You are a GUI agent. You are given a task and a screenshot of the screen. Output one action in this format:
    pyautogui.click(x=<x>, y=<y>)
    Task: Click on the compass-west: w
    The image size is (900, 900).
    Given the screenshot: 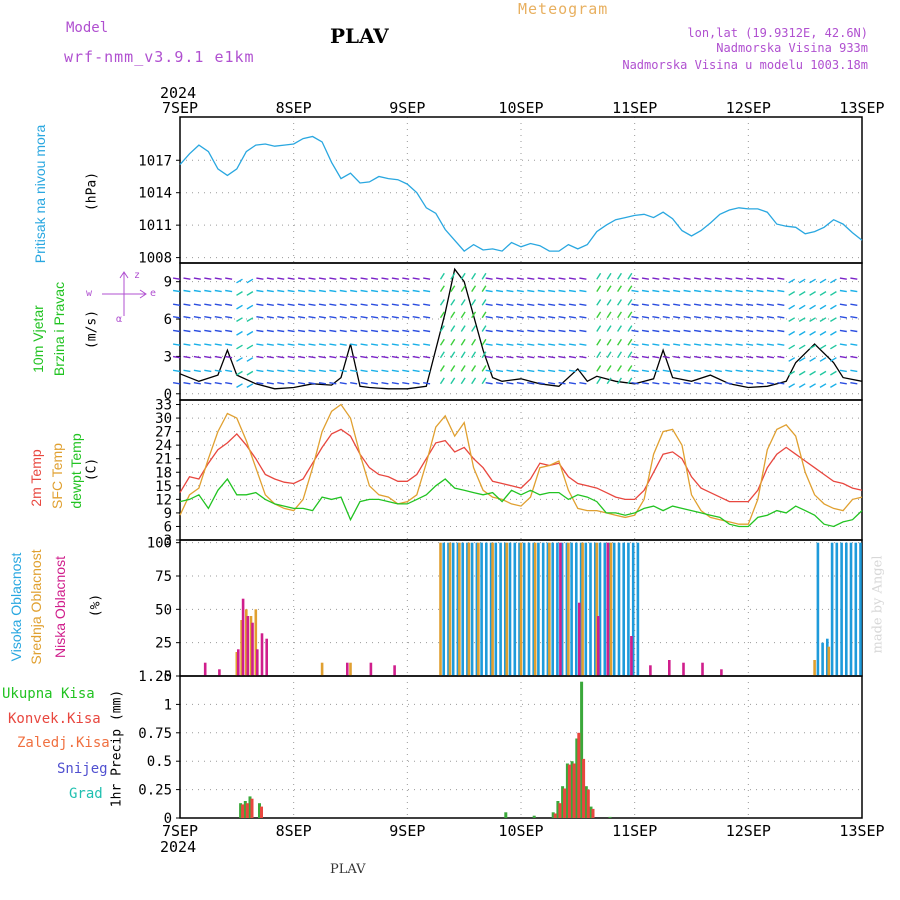 What is the action you would take?
    pyautogui.click(x=89, y=293)
    